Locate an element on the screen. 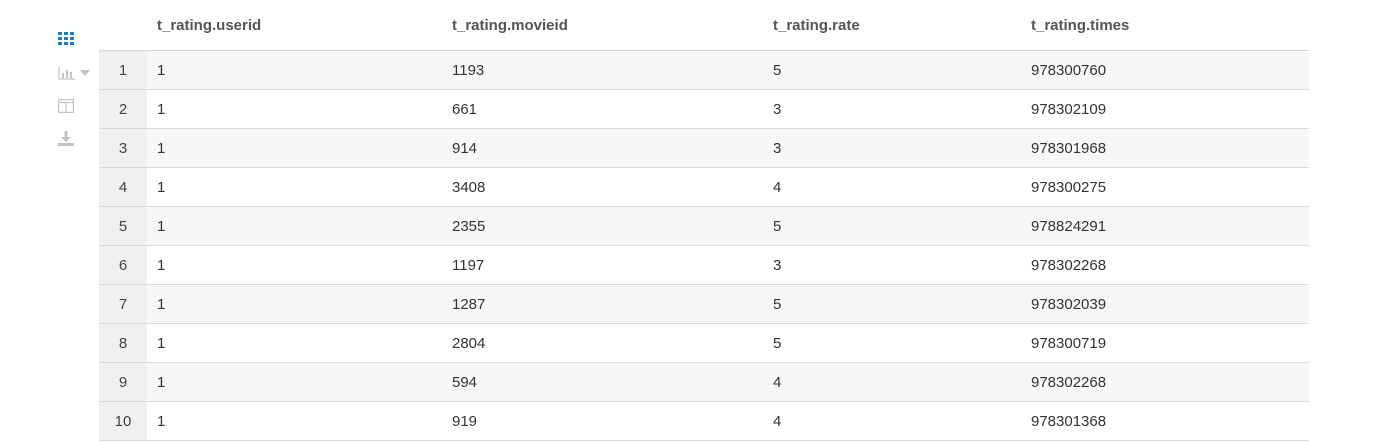  movieid-cell: 661 is located at coordinates (602, 109).